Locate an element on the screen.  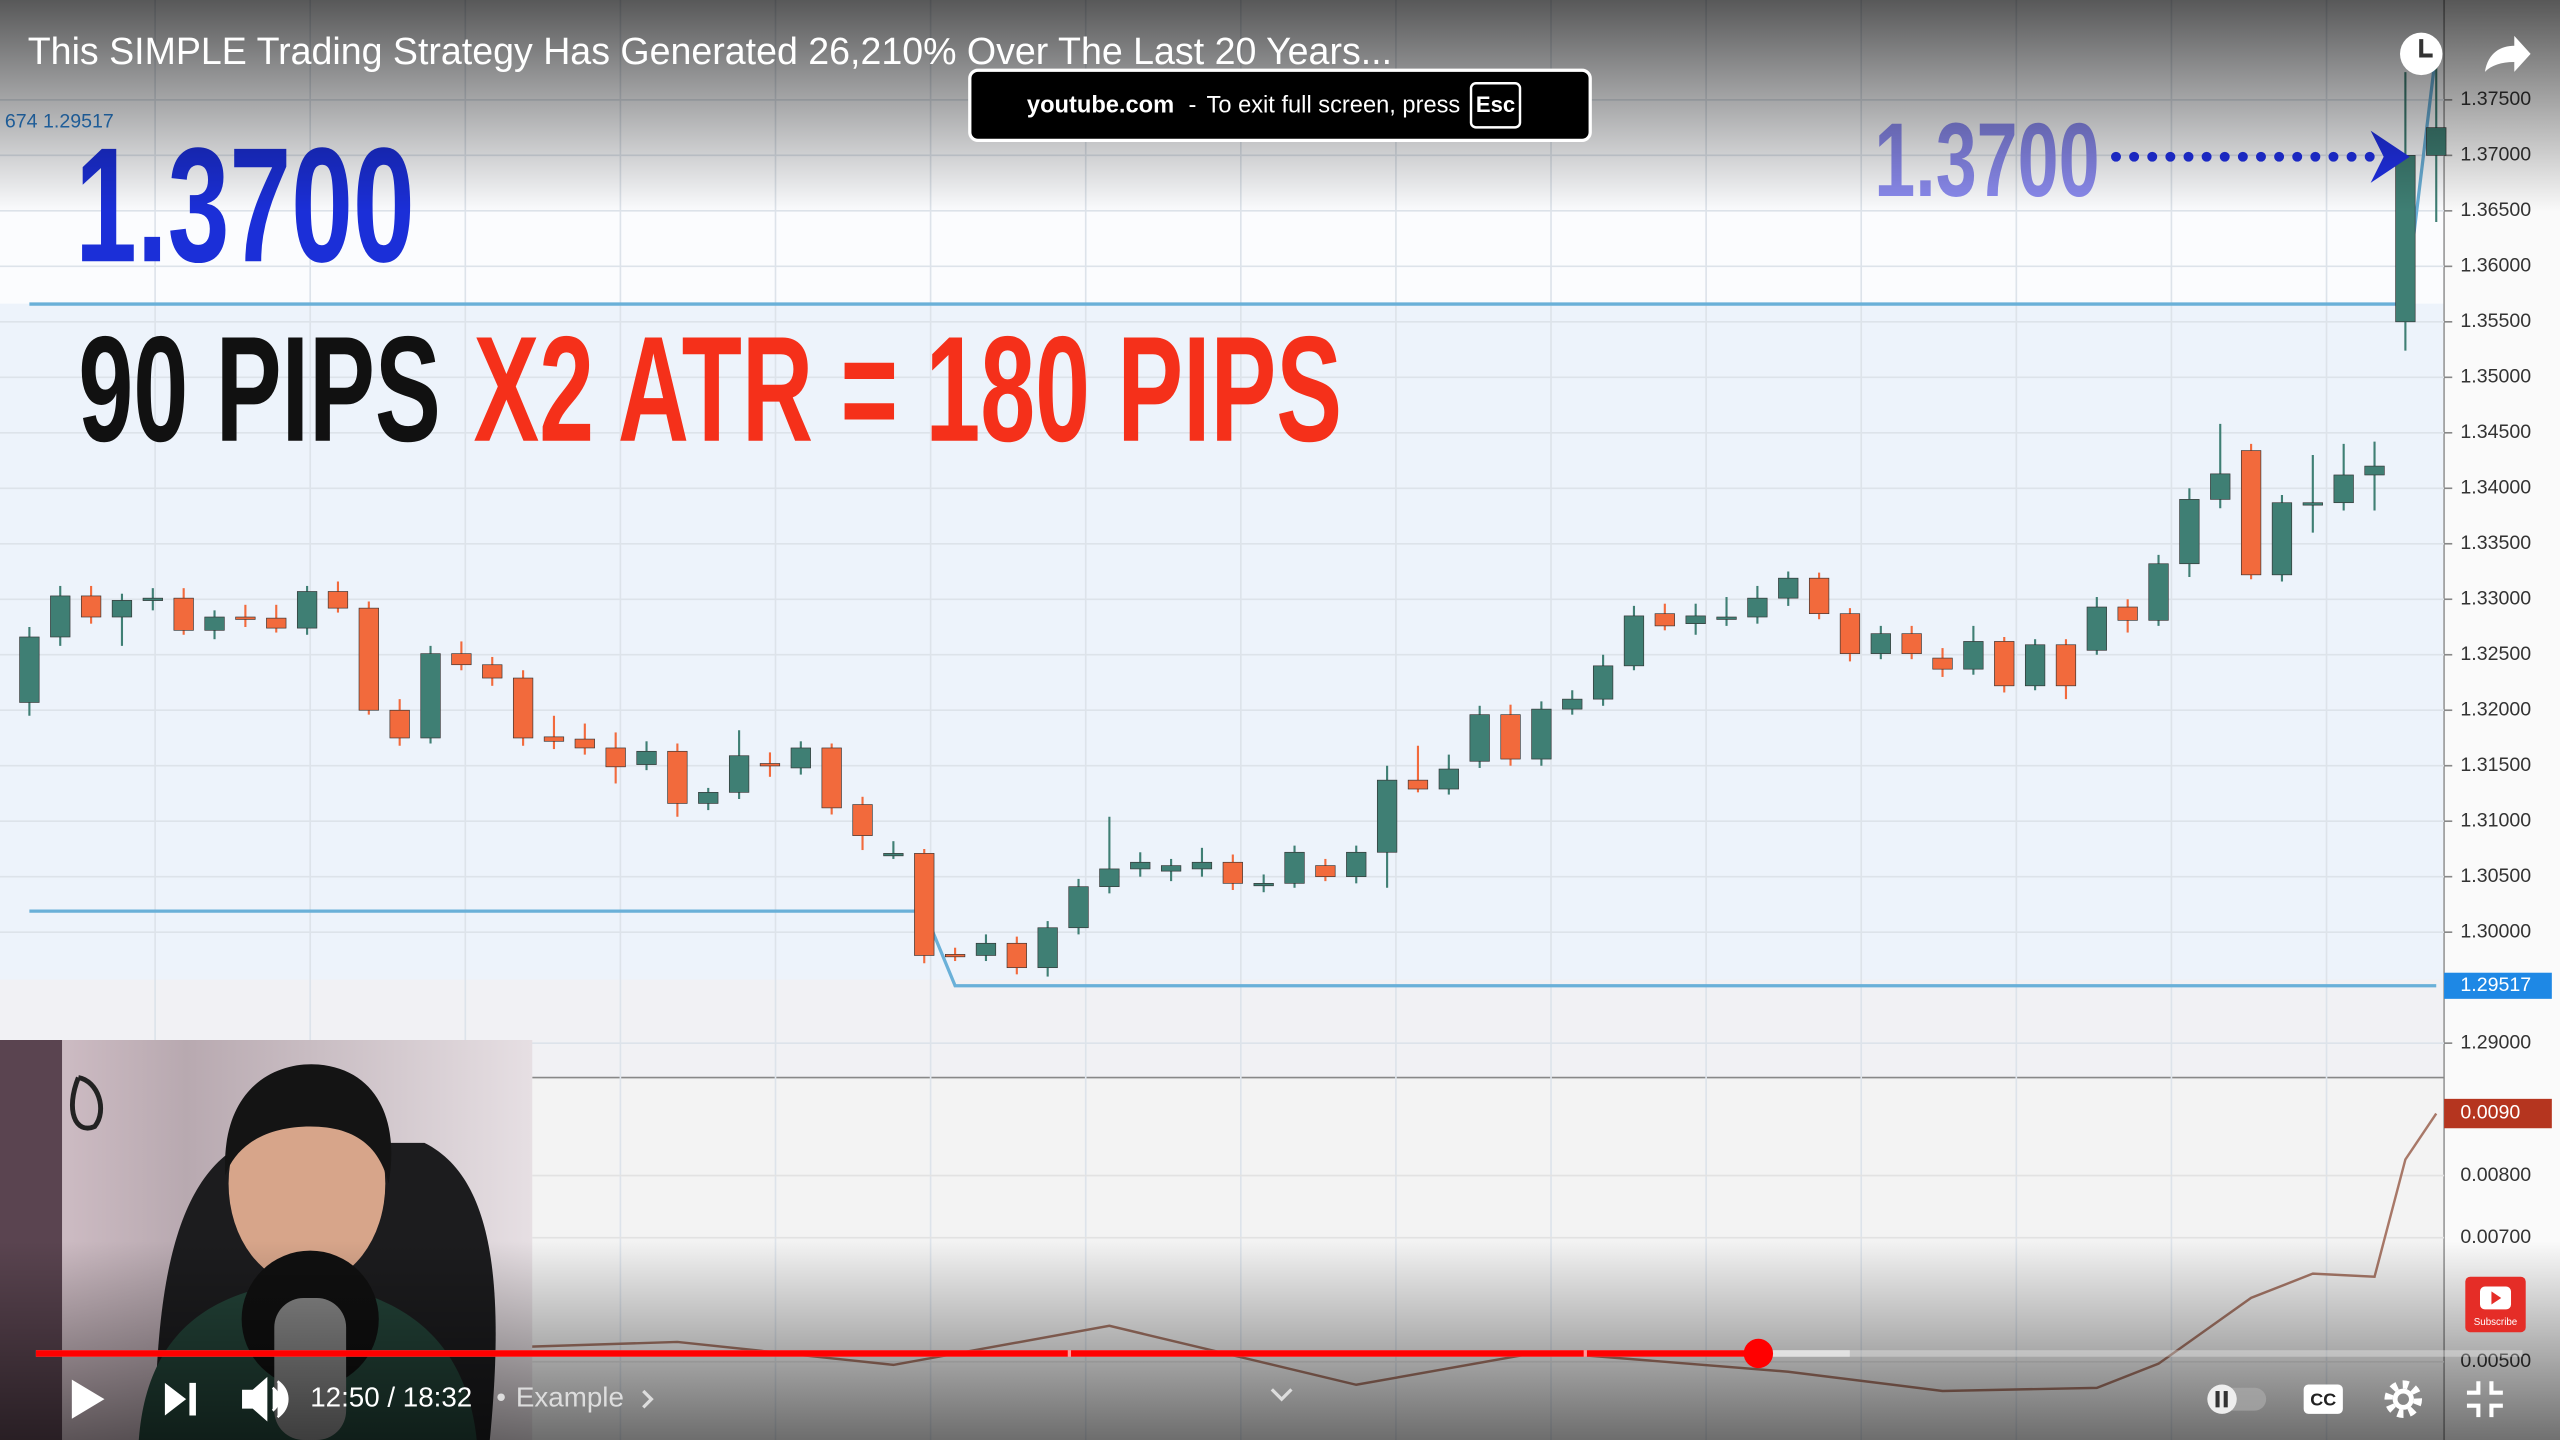
play-button is located at coordinates (88, 1399).